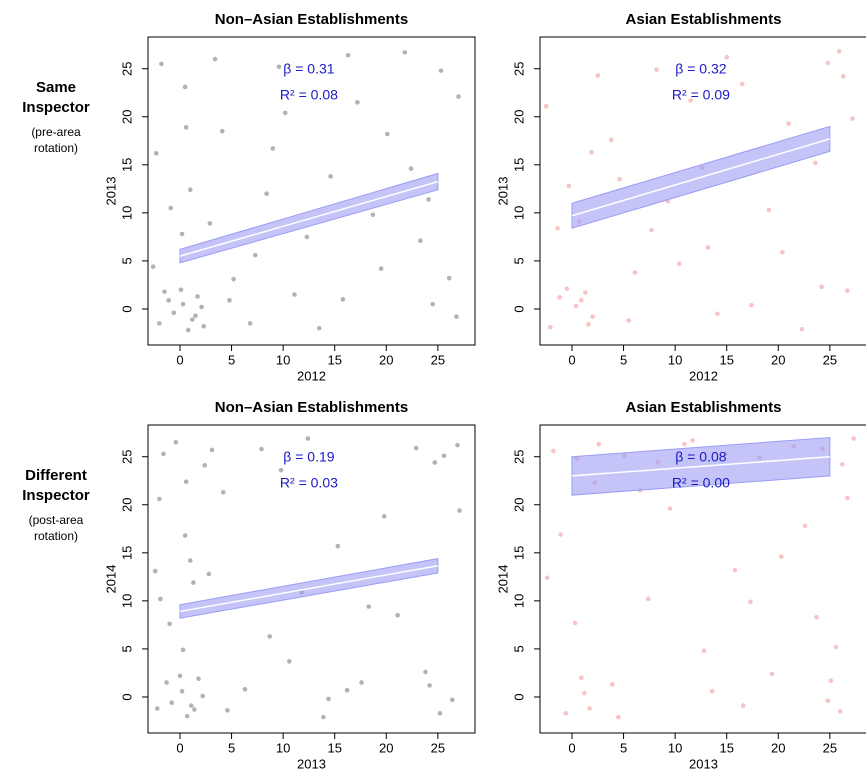 The width and height of the screenshot is (866, 771). Describe the element at coordinates (675, 359) in the screenshot. I see `x-tick-label: 10` at that location.